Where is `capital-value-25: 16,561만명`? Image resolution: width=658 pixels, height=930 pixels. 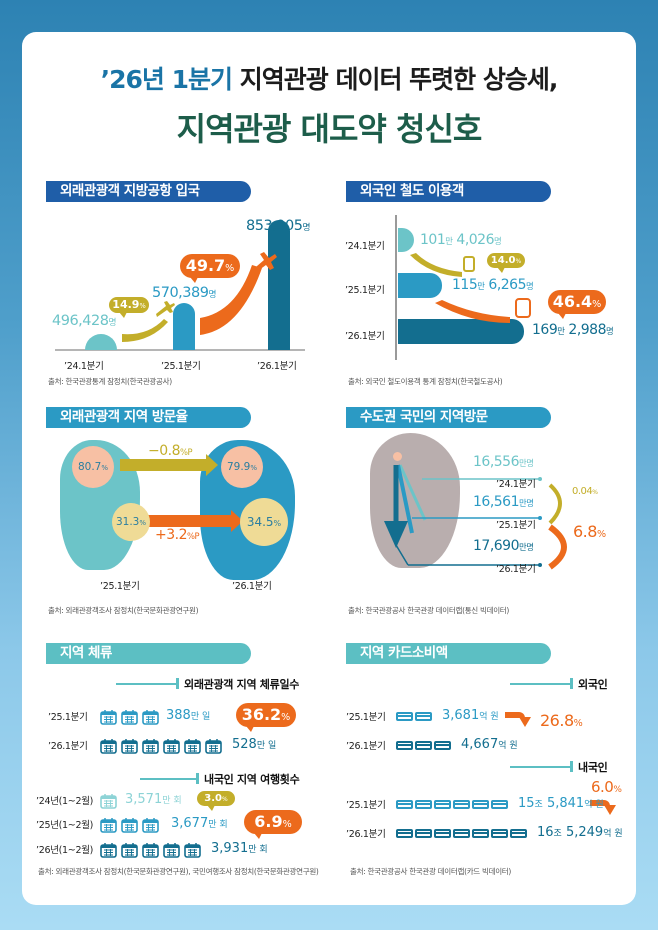 capital-value-25: 16,561만명 is located at coordinates (503, 502).